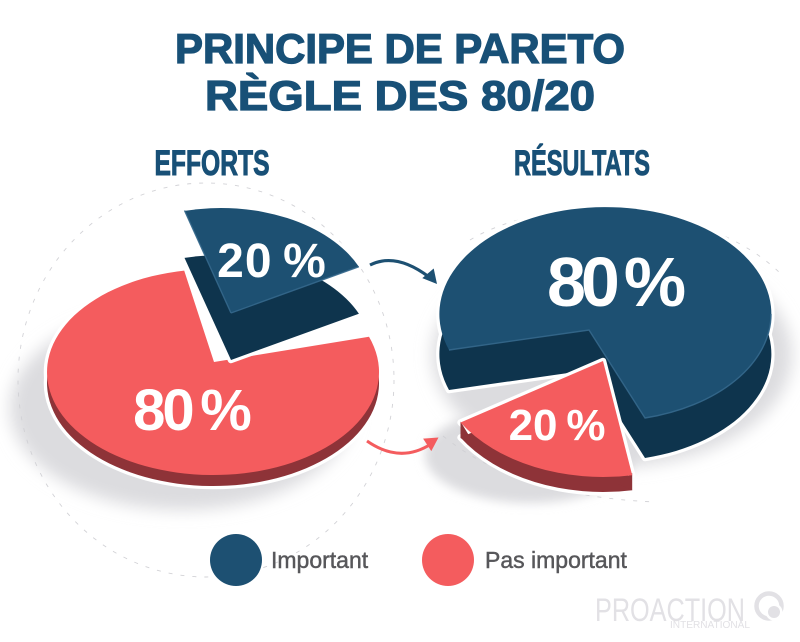 The image size is (800, 642). I want to click on svg-text: INTERNATIONAL, so click(710, 625).